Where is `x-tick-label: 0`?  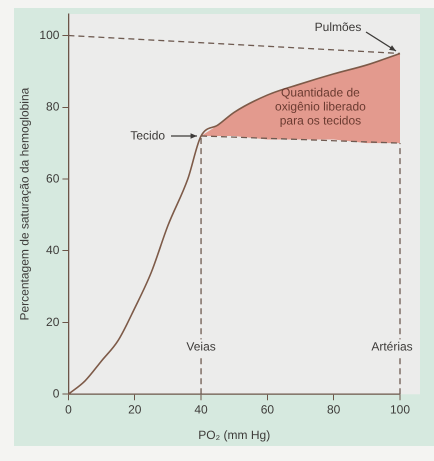
x-tick-label: 0 is located at coordinates (68, 409).